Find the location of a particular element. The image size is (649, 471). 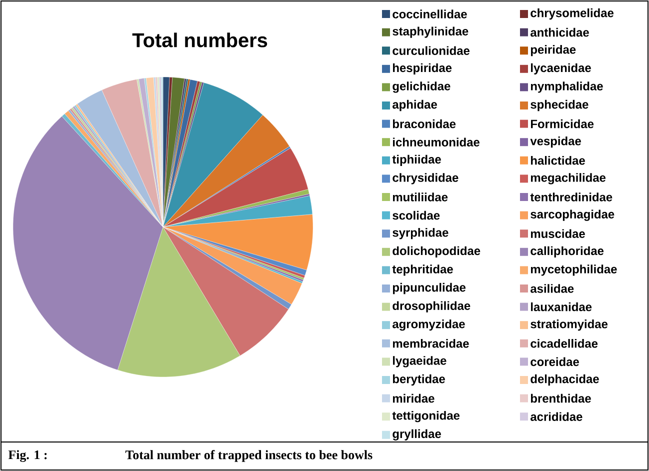

legend-label: megachilidae is located at coordinates (568, 178).